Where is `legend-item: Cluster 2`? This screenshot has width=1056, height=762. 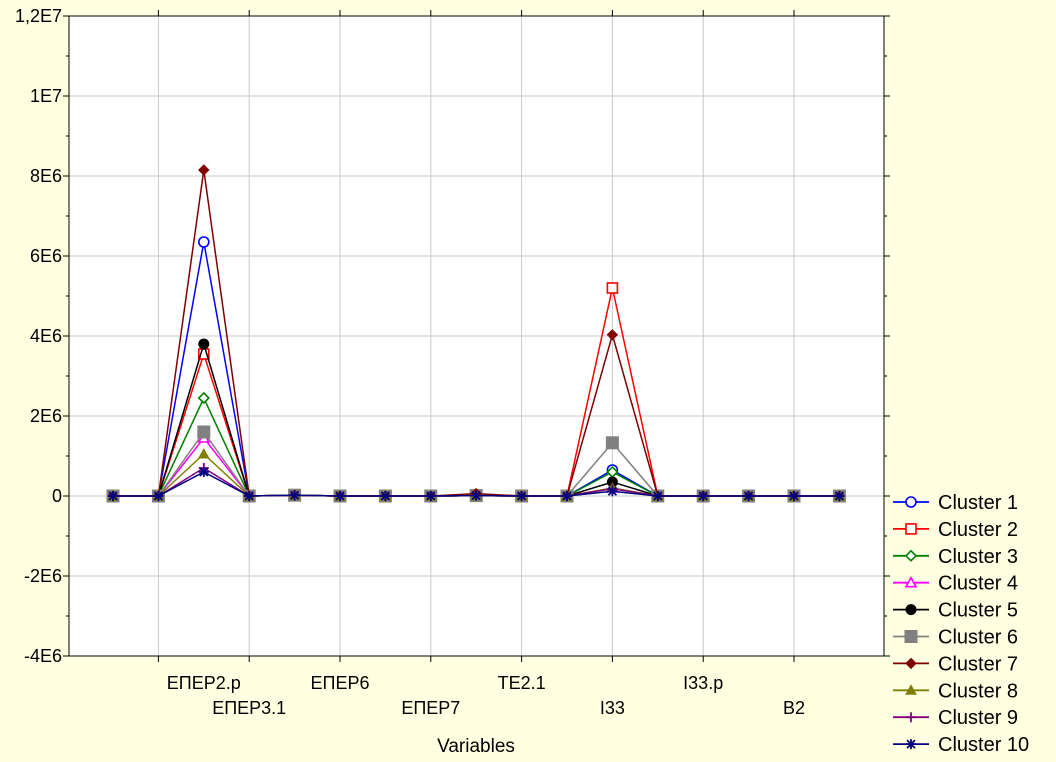
legend-item: Cluster 2 is located at coordinates (955, 530).